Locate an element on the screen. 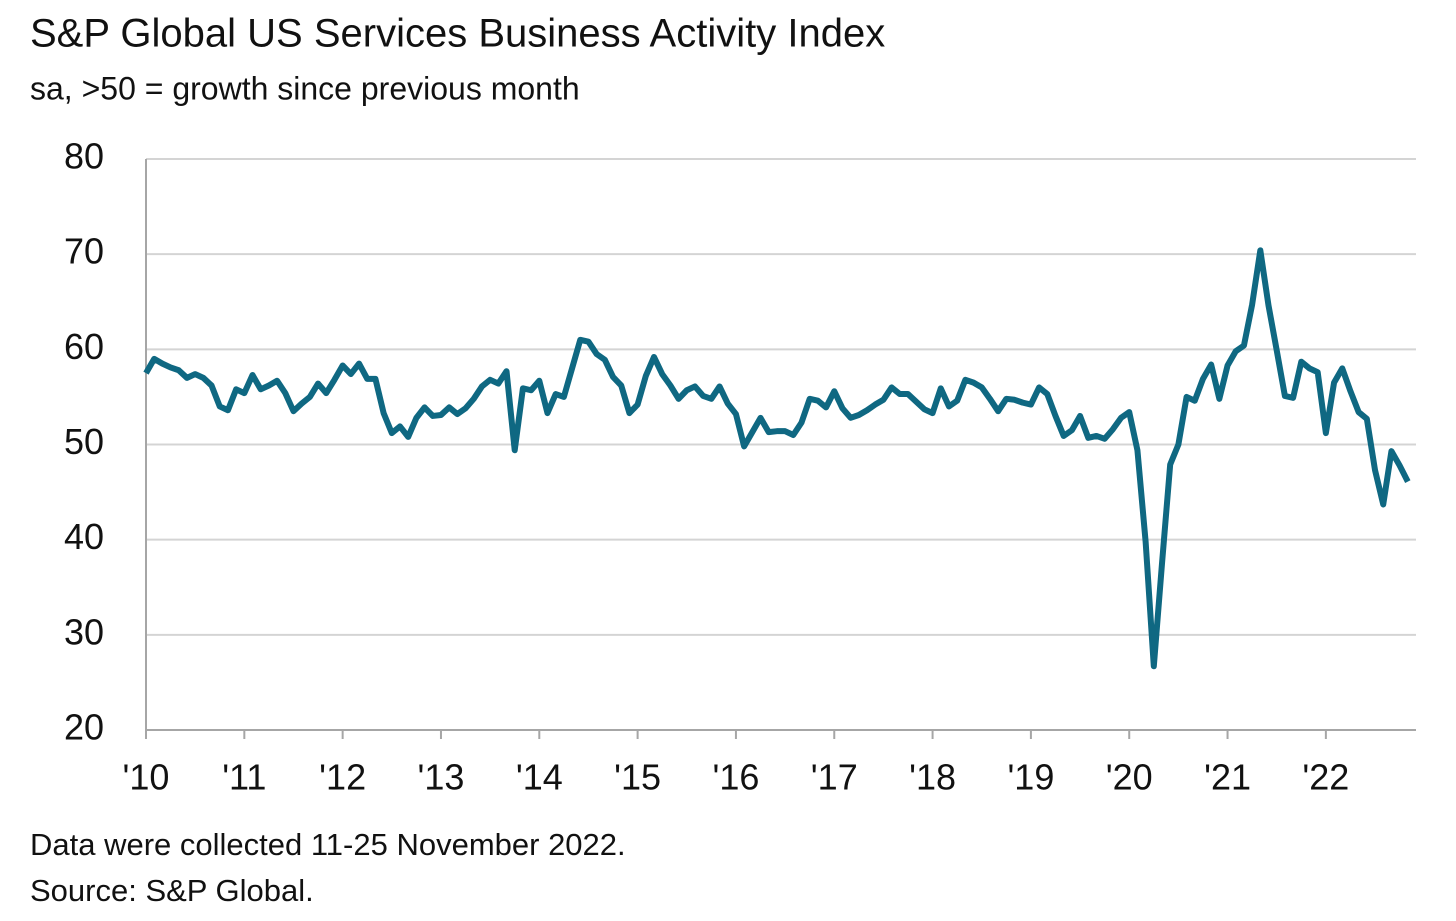 This screenshot has width=1456, height=921. chart-subtitle: sa, >50 = growth since previous month is located at coordinates (305, 88).